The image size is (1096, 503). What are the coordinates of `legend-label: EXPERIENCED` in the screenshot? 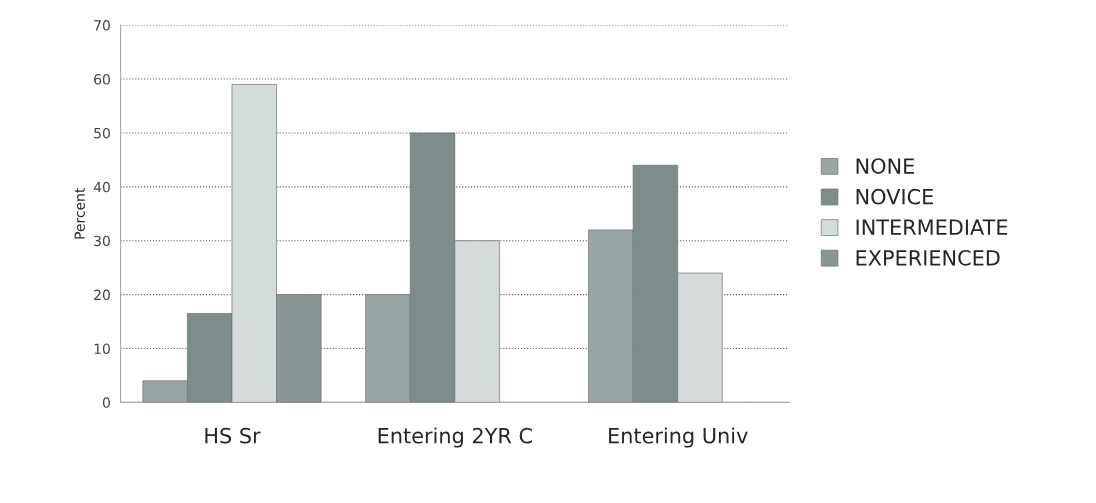 It's located at (928, 257).